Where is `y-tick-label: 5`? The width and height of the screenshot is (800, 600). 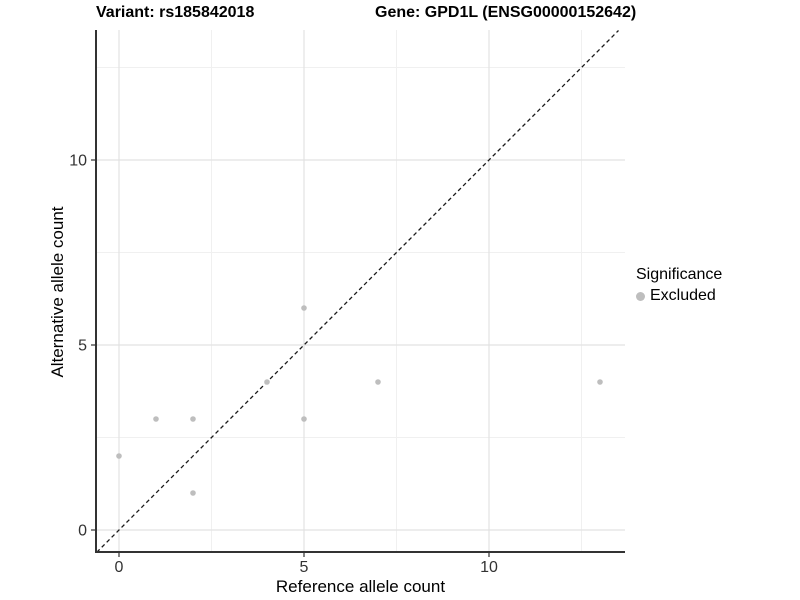
y-tick-label: 5 is located at coordinates (82, 346).